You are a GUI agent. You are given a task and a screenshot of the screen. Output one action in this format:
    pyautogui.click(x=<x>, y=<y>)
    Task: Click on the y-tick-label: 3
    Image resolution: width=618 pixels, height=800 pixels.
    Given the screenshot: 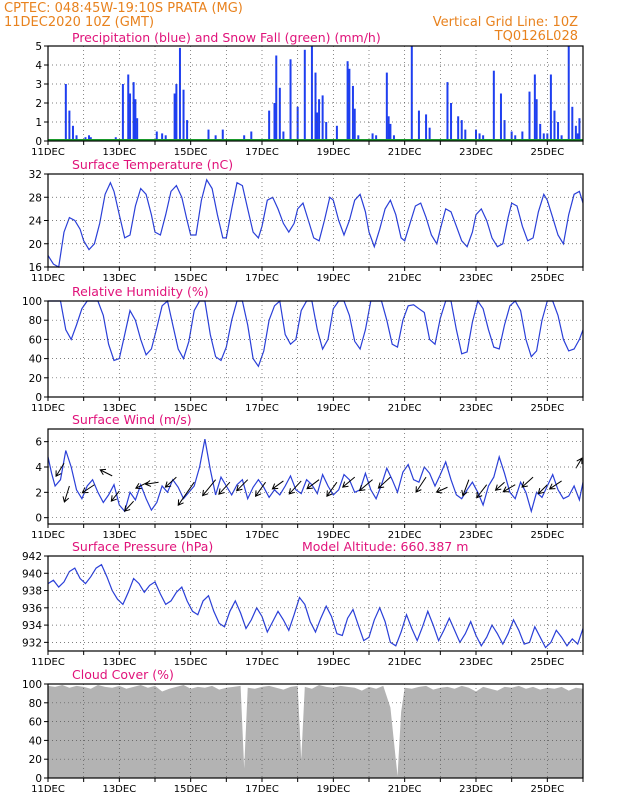 What is the action you would take?
    pyautogui.click(x=38, y=85)
    